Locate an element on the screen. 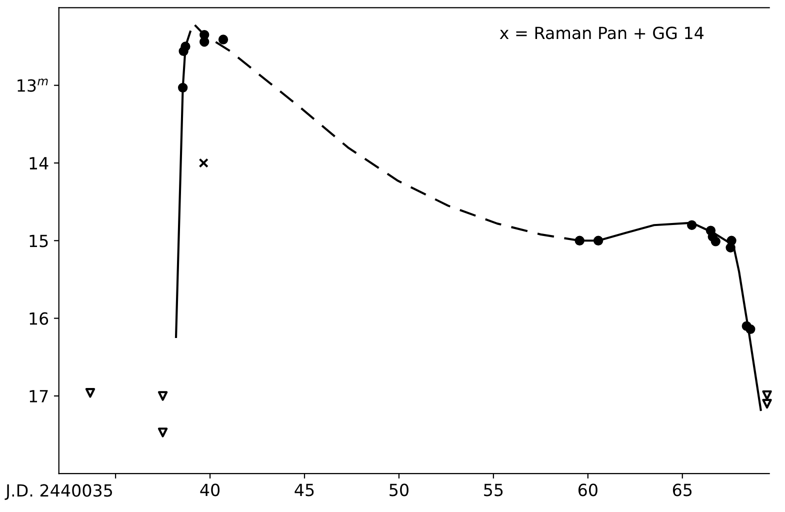  x-tick-label: 60 is located at coordinates (588, 490).